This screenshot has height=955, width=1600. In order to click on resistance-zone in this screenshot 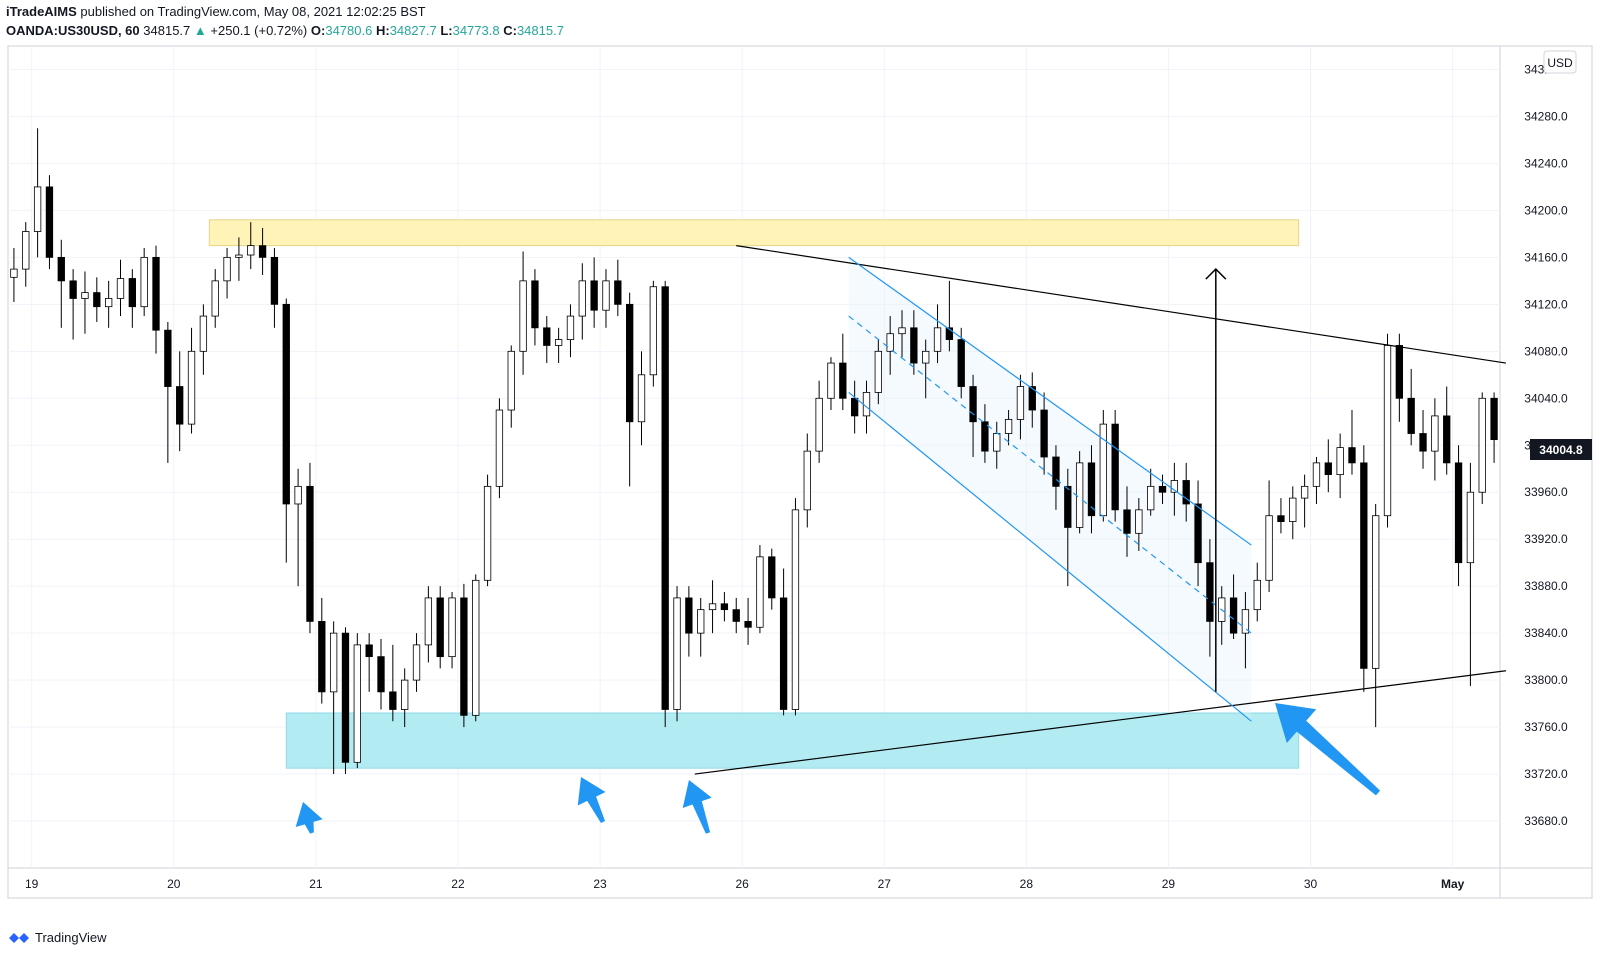, I will do `click(754, 233)`.